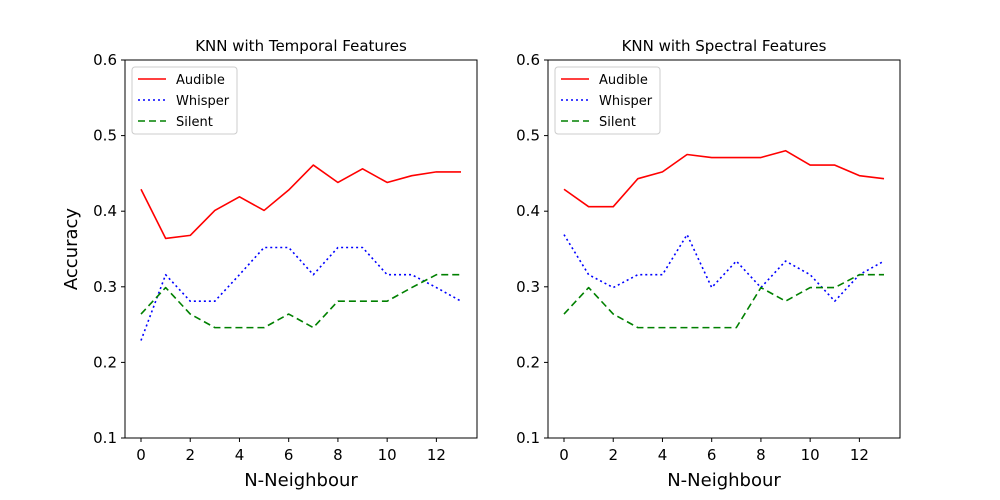  I want to click on chart-title: KNN with Temporal Features, so click(301, 46).